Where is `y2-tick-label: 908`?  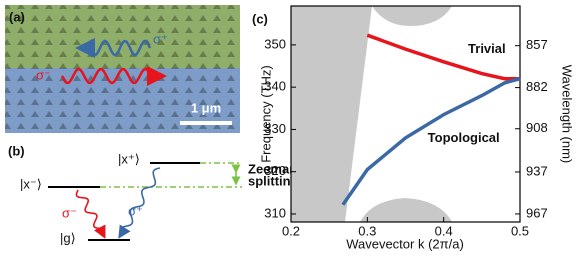
y2-tick-label: 908 is located at coordinates (537, 127).